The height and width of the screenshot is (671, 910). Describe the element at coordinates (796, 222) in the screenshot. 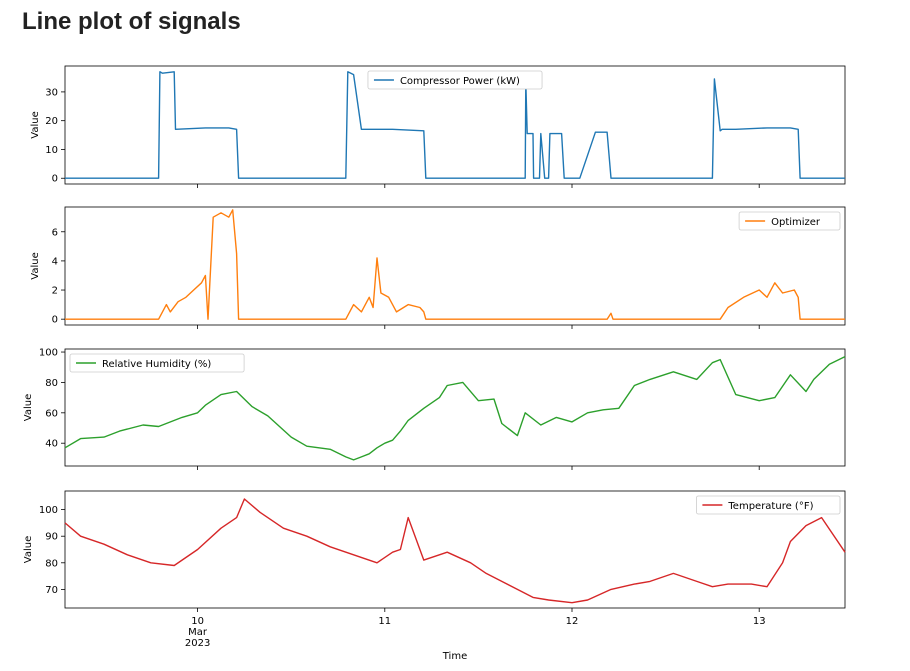

I see `legend-label: Optimizer` at that location.